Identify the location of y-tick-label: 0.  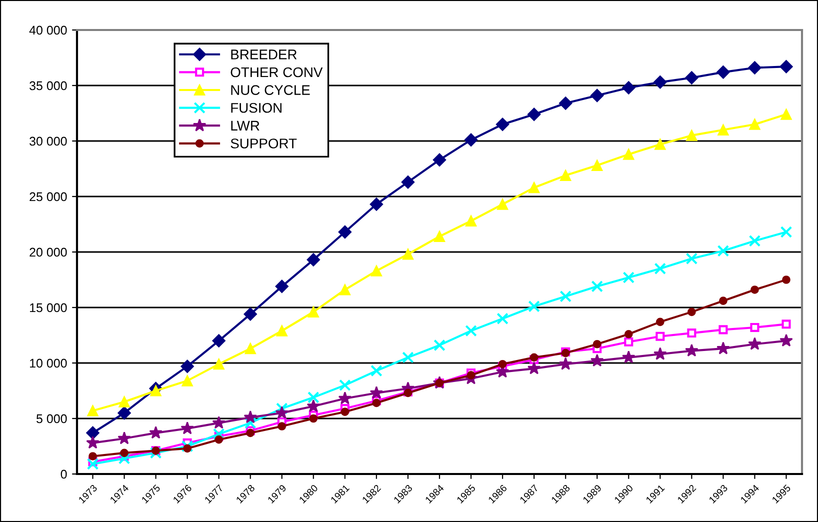
(63, 474).